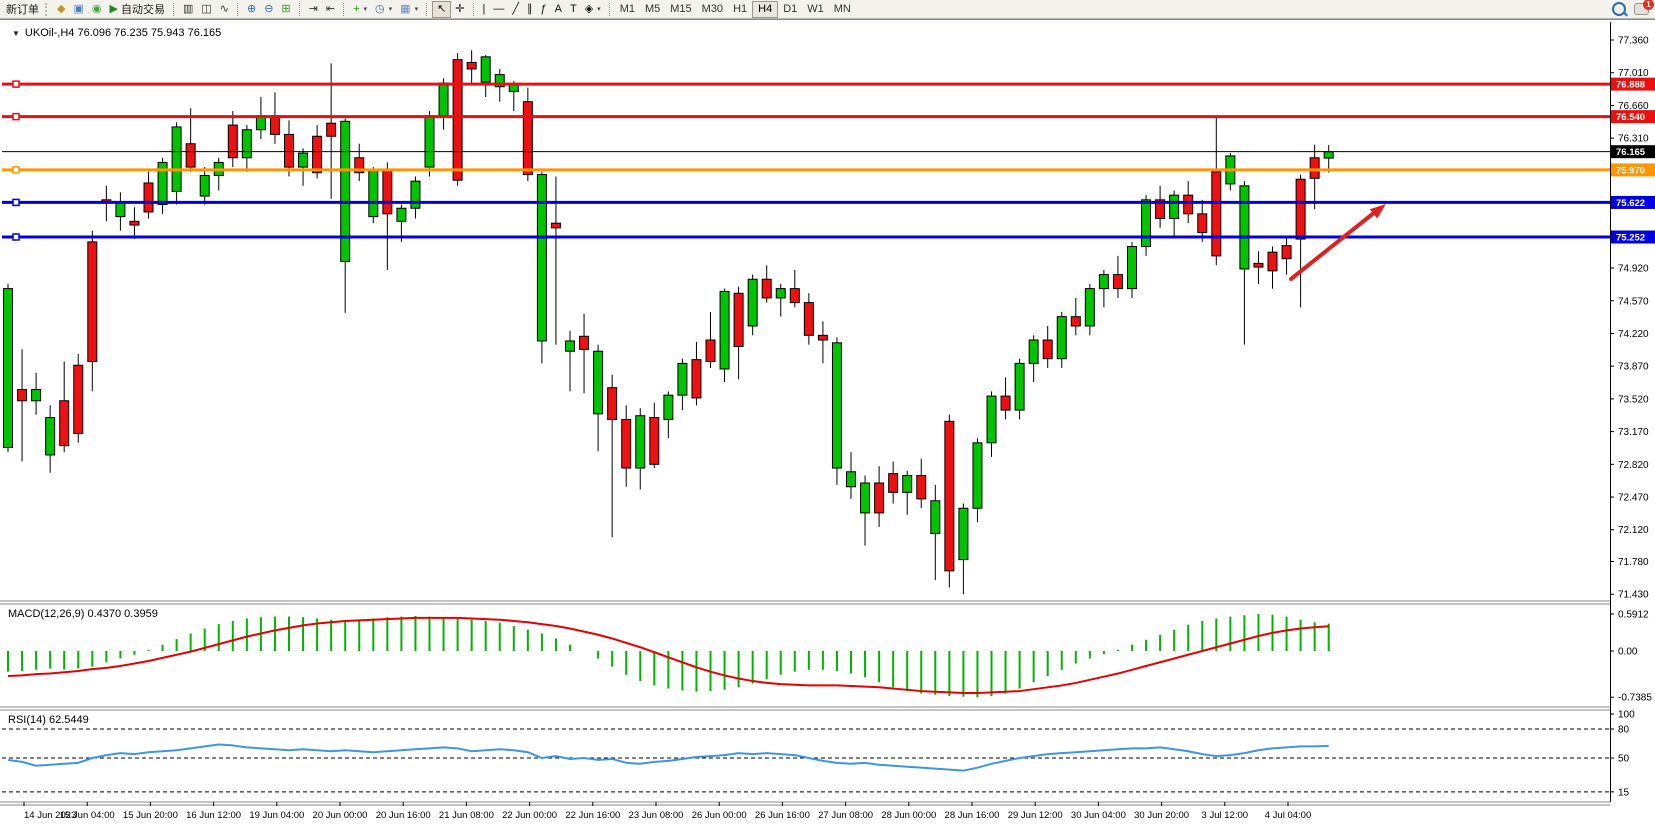  Describe the element at coordinates (1630, 85) in the screenshot. I see `svg-text: 76.888` at that location.